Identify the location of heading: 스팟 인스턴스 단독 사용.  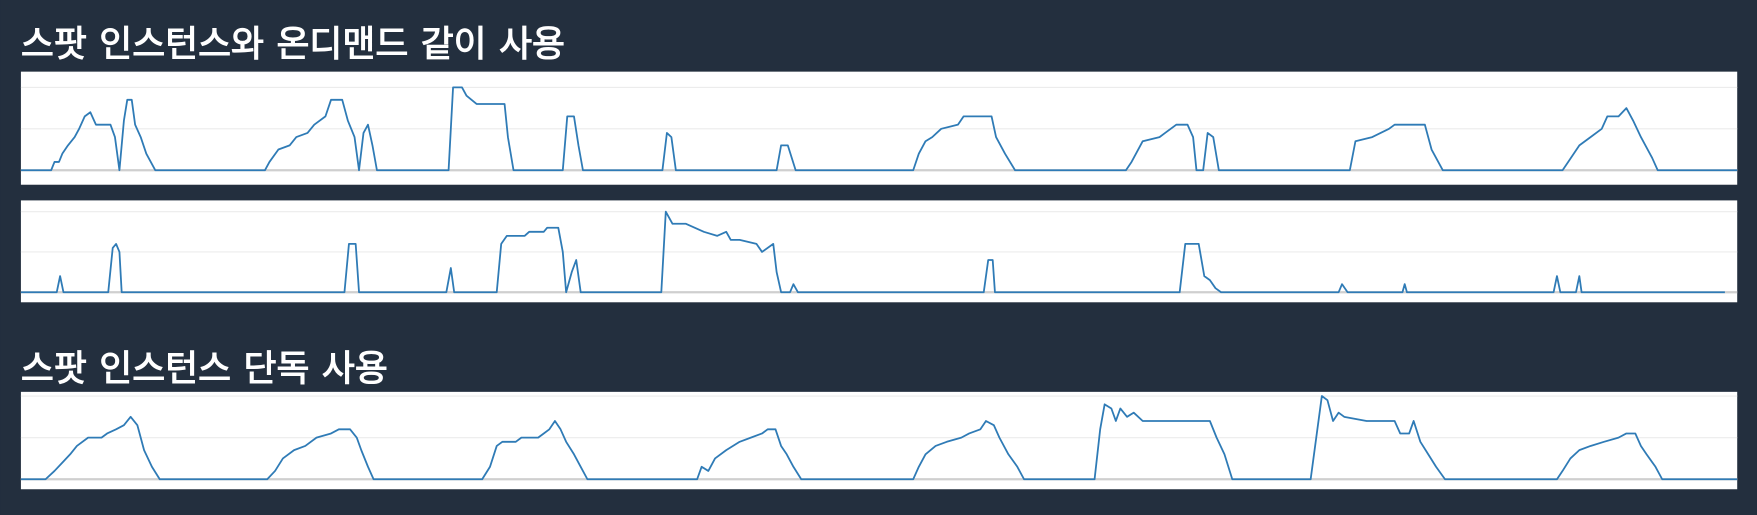
(204, 369).